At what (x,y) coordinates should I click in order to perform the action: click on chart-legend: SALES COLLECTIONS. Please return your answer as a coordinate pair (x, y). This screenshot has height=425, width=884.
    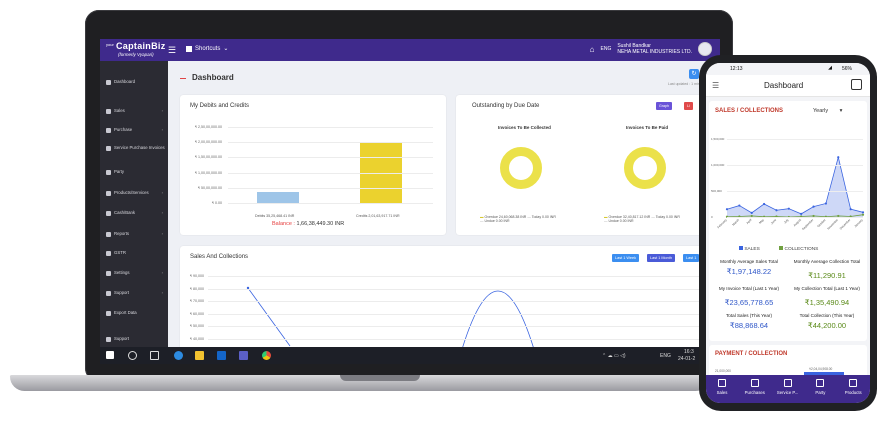
    Looking at the image, I should click on (778, 249).